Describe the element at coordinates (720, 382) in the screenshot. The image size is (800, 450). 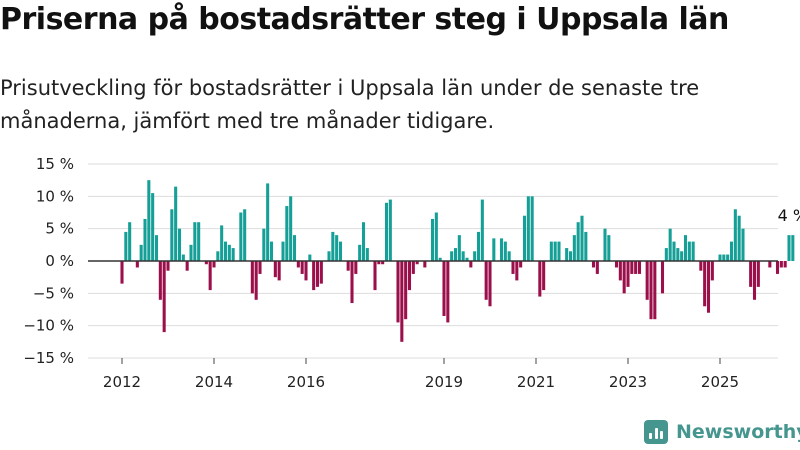
I see `x-tick-label: 2025` at that location.